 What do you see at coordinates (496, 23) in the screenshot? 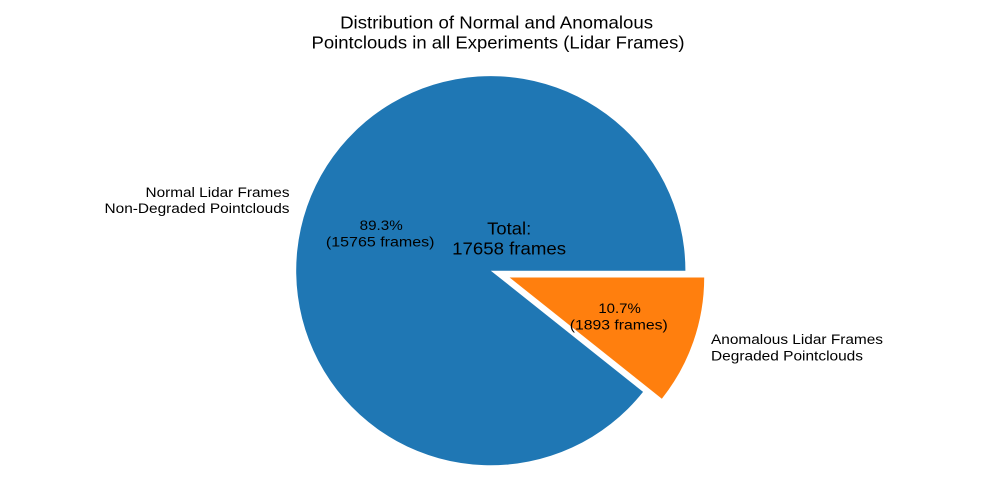
I see `svg-text:Distribution of Normal and Ano: Distribution of Normal and Anomalous` at bounding box center [496, 23].